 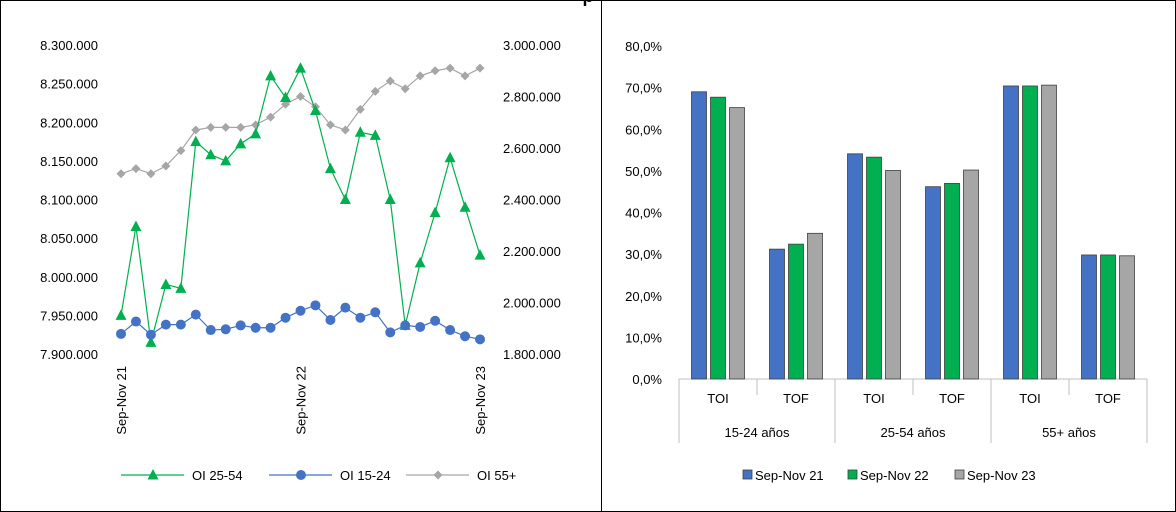 What do you see at coordinates (1069, 432) in the screenshot?
I see `x-axis-group-label: 55+ años` at bounding box center [1069, 432].